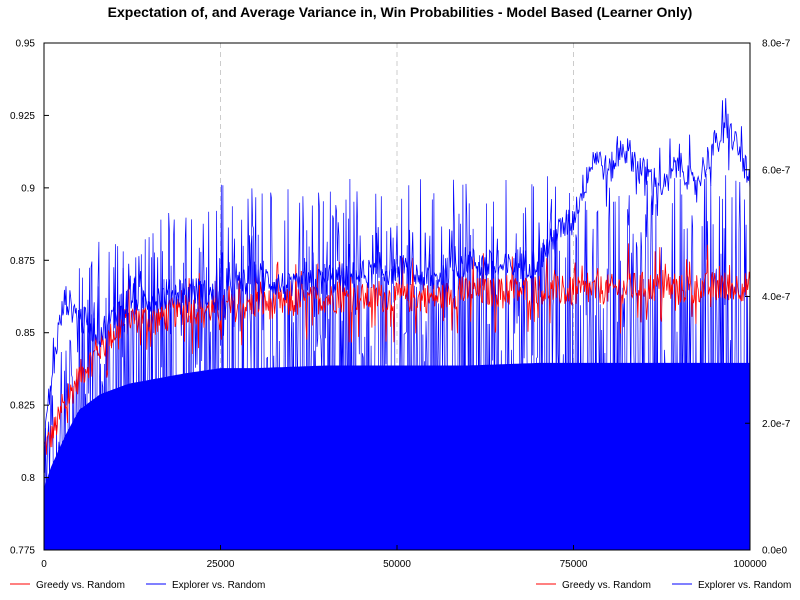 The image size is (800, 600). What do you see at coordinates (26, 333) in the screenshot?
I see `y-tick-label-3: 0.85` at bounding box center [26, 333].